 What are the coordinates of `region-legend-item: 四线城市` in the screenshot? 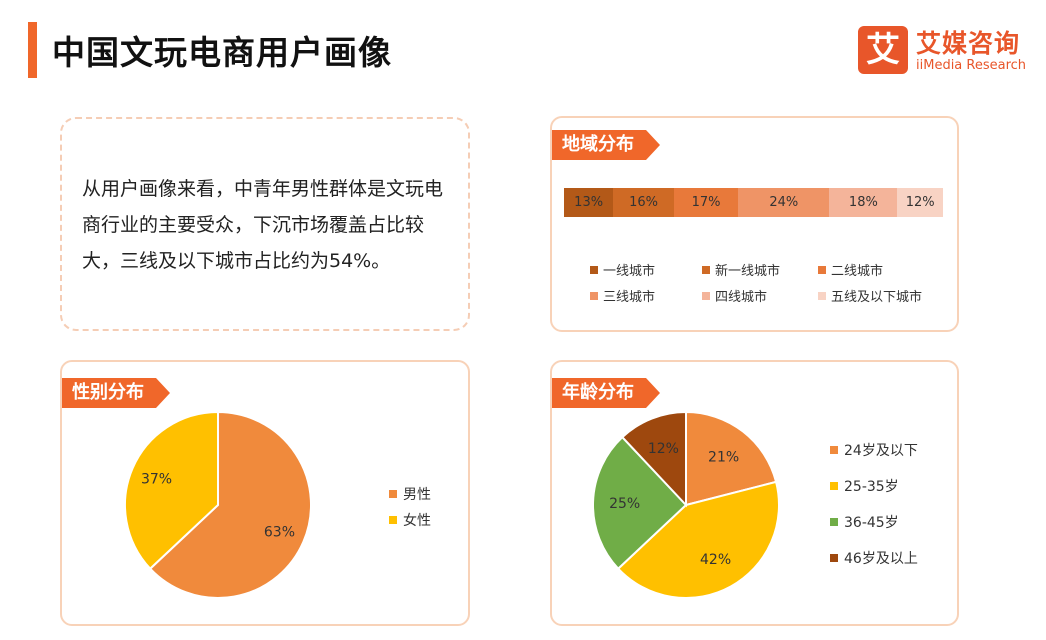 It's located at (734, 295).